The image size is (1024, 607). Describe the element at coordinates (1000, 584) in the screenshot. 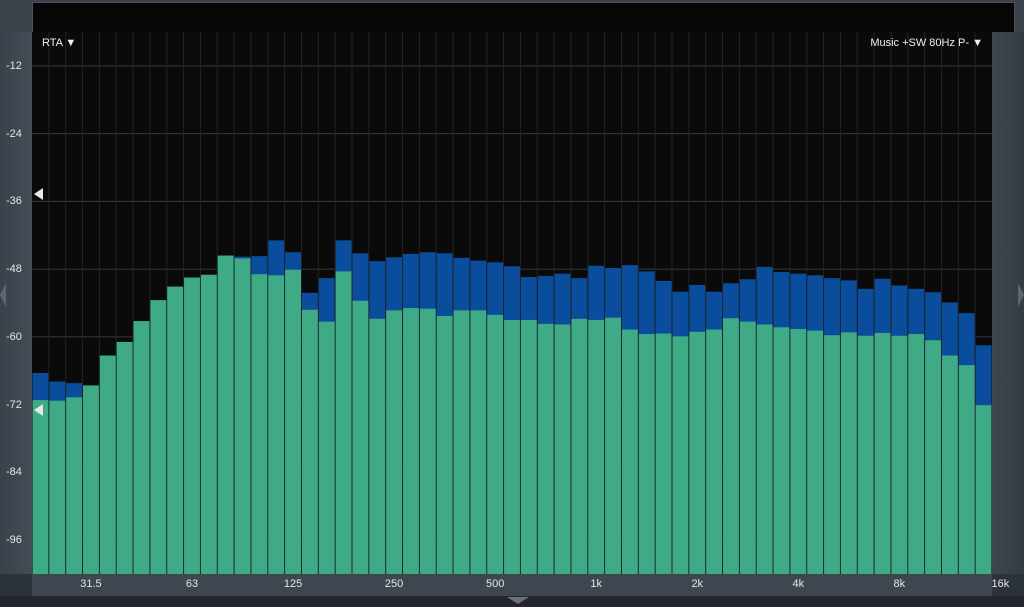

I see `x-tick-label: 16k` at that location.